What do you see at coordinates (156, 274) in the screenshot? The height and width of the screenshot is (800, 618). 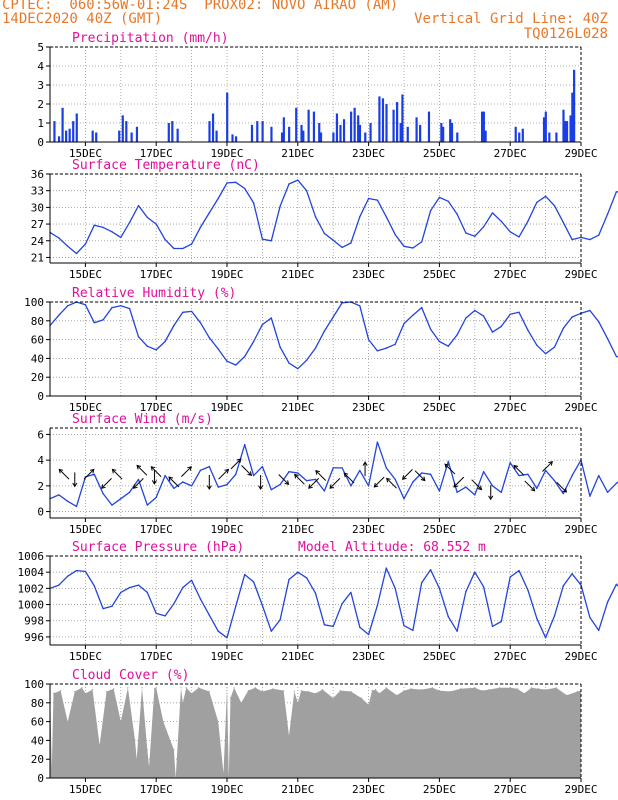 I see `x-tick-label: 17DEC` at bounding box center [156, 274].